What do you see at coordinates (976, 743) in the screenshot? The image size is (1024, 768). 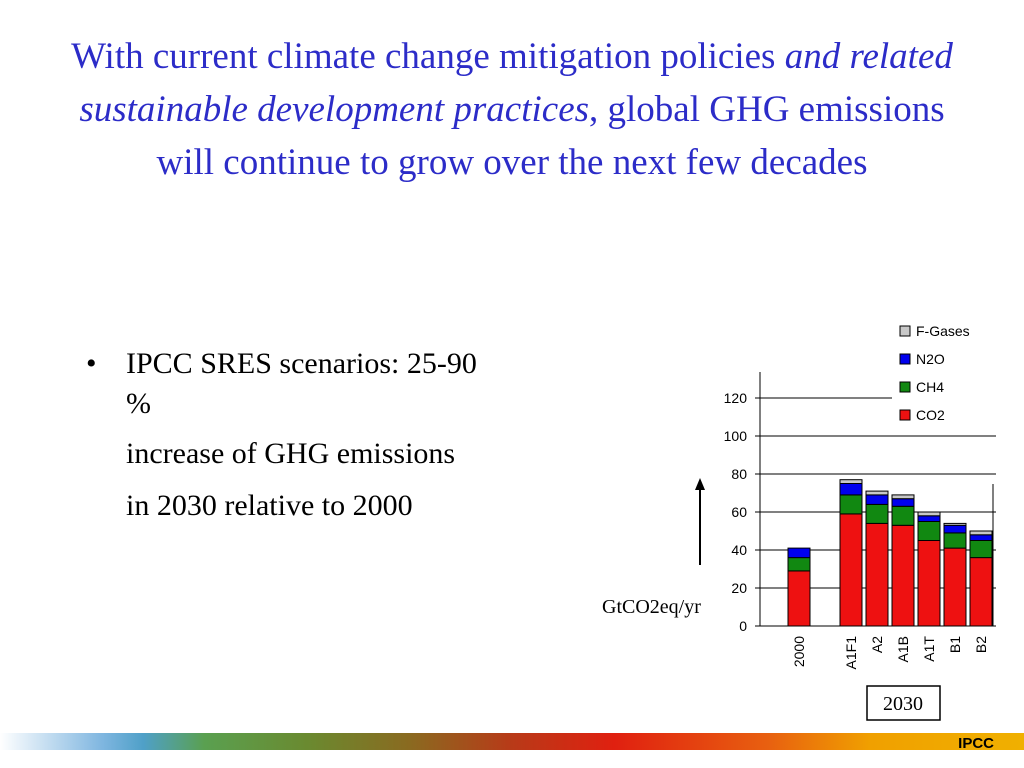 I see `footer-logo-label: IPCC` at bounding box center [976, 743].